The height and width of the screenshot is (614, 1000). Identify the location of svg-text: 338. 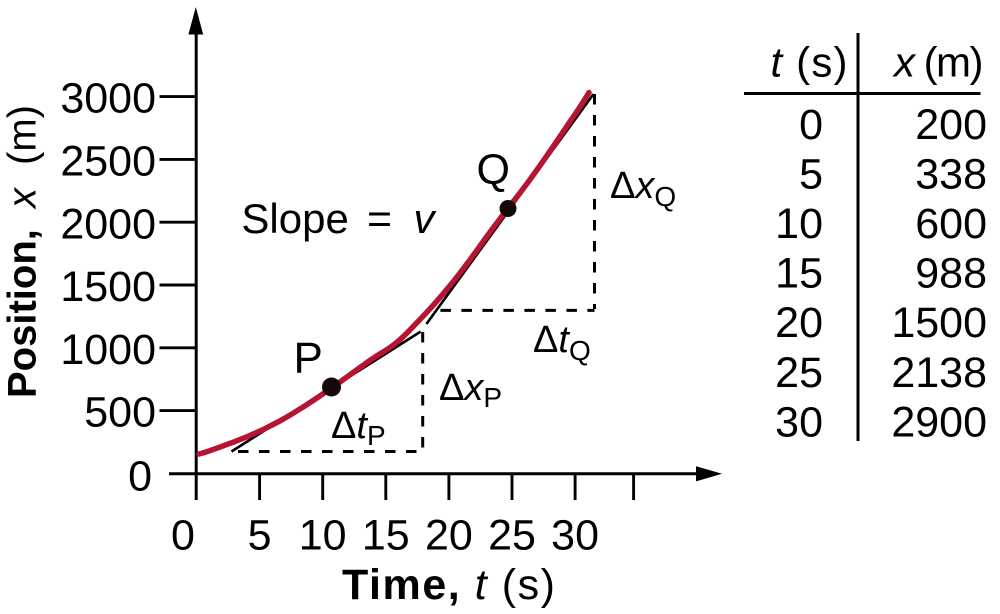
(951, 174).